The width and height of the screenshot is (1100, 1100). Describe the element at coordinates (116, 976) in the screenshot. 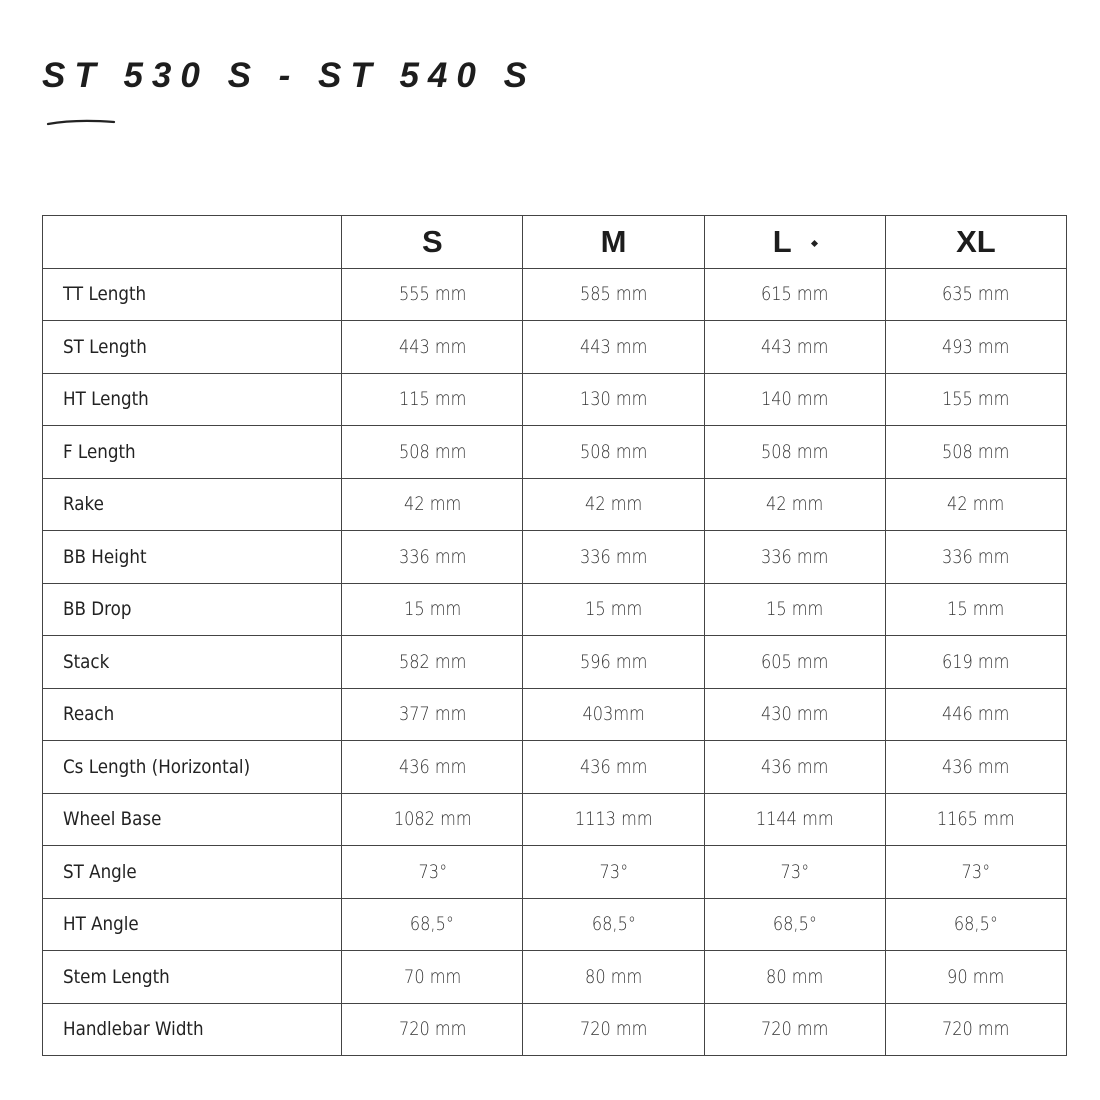

I see `row-label-text: Stem Length` at that location.